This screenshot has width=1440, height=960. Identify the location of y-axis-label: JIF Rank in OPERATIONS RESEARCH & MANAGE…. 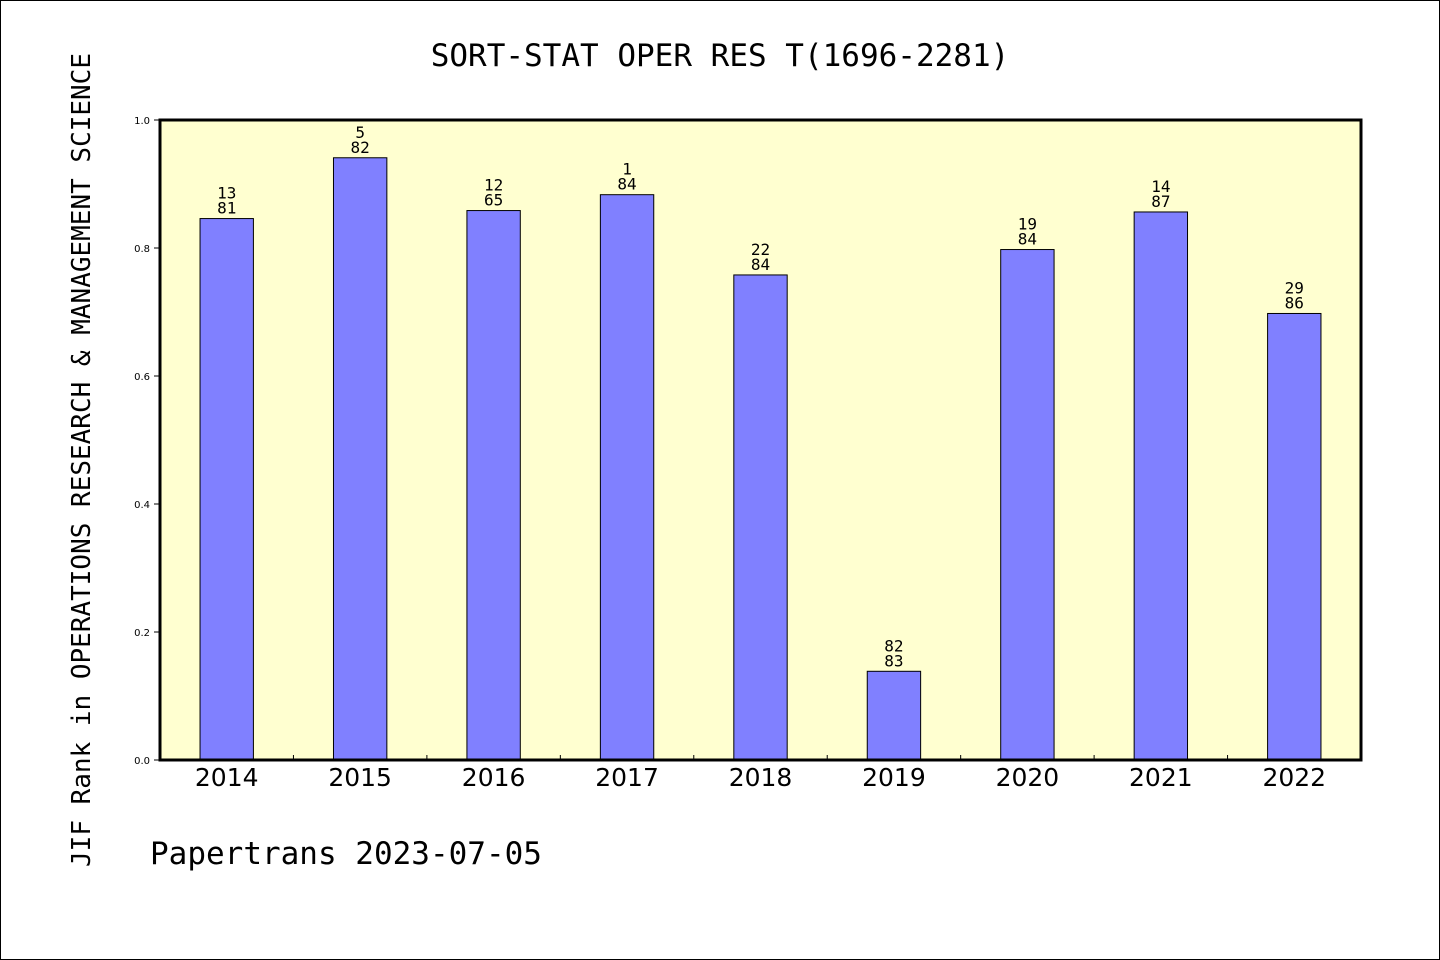
(82, 460).